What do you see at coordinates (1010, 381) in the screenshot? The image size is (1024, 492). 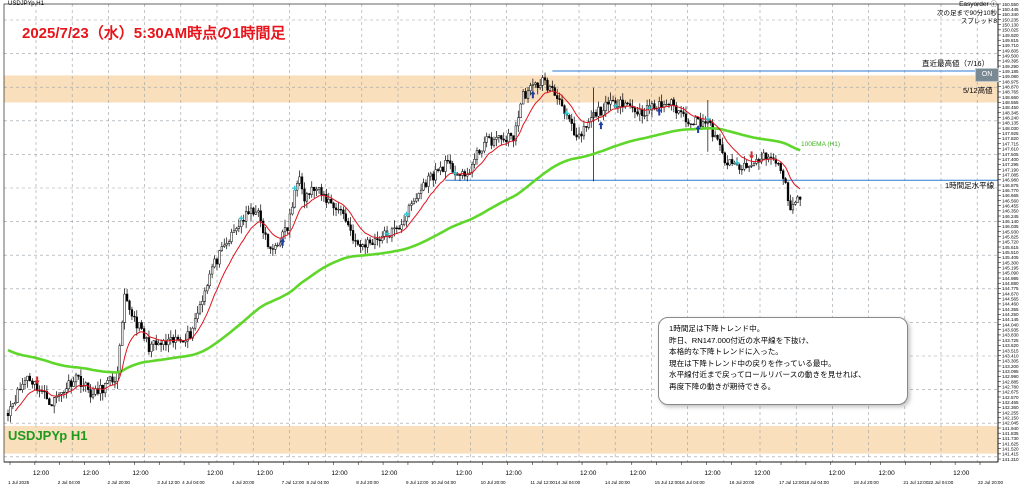 I see `price-tick-label: 142.885` at bounding box center [1010, 381].